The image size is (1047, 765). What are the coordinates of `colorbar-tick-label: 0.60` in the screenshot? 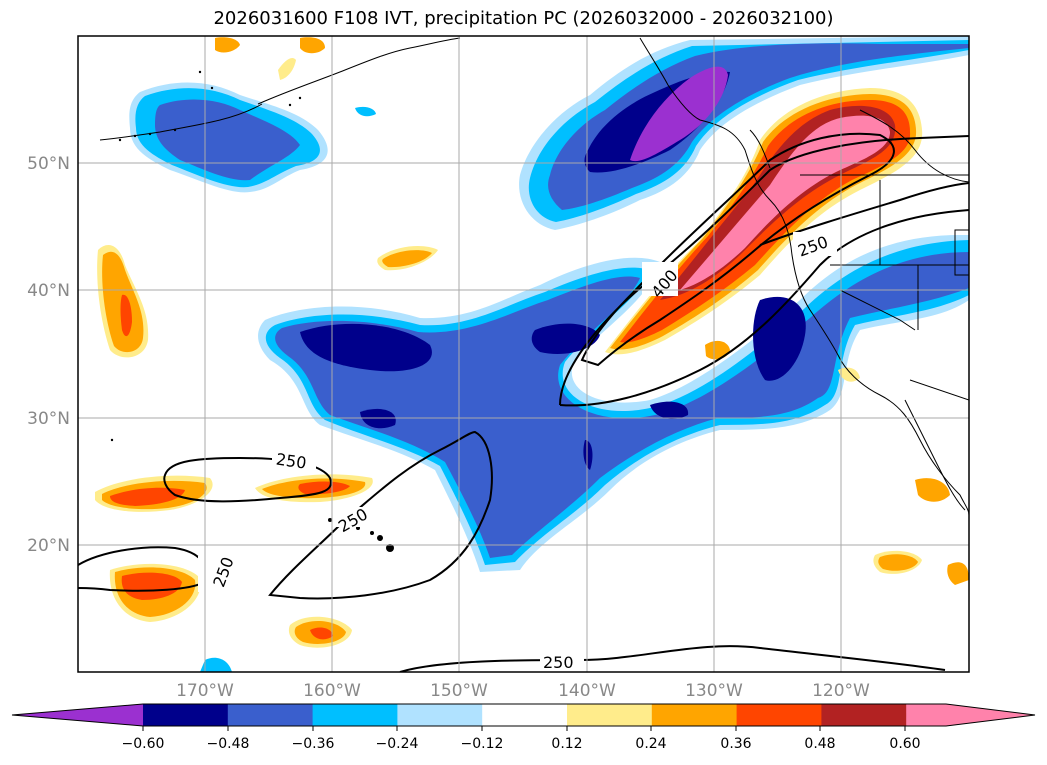 It's located at (904, 744).